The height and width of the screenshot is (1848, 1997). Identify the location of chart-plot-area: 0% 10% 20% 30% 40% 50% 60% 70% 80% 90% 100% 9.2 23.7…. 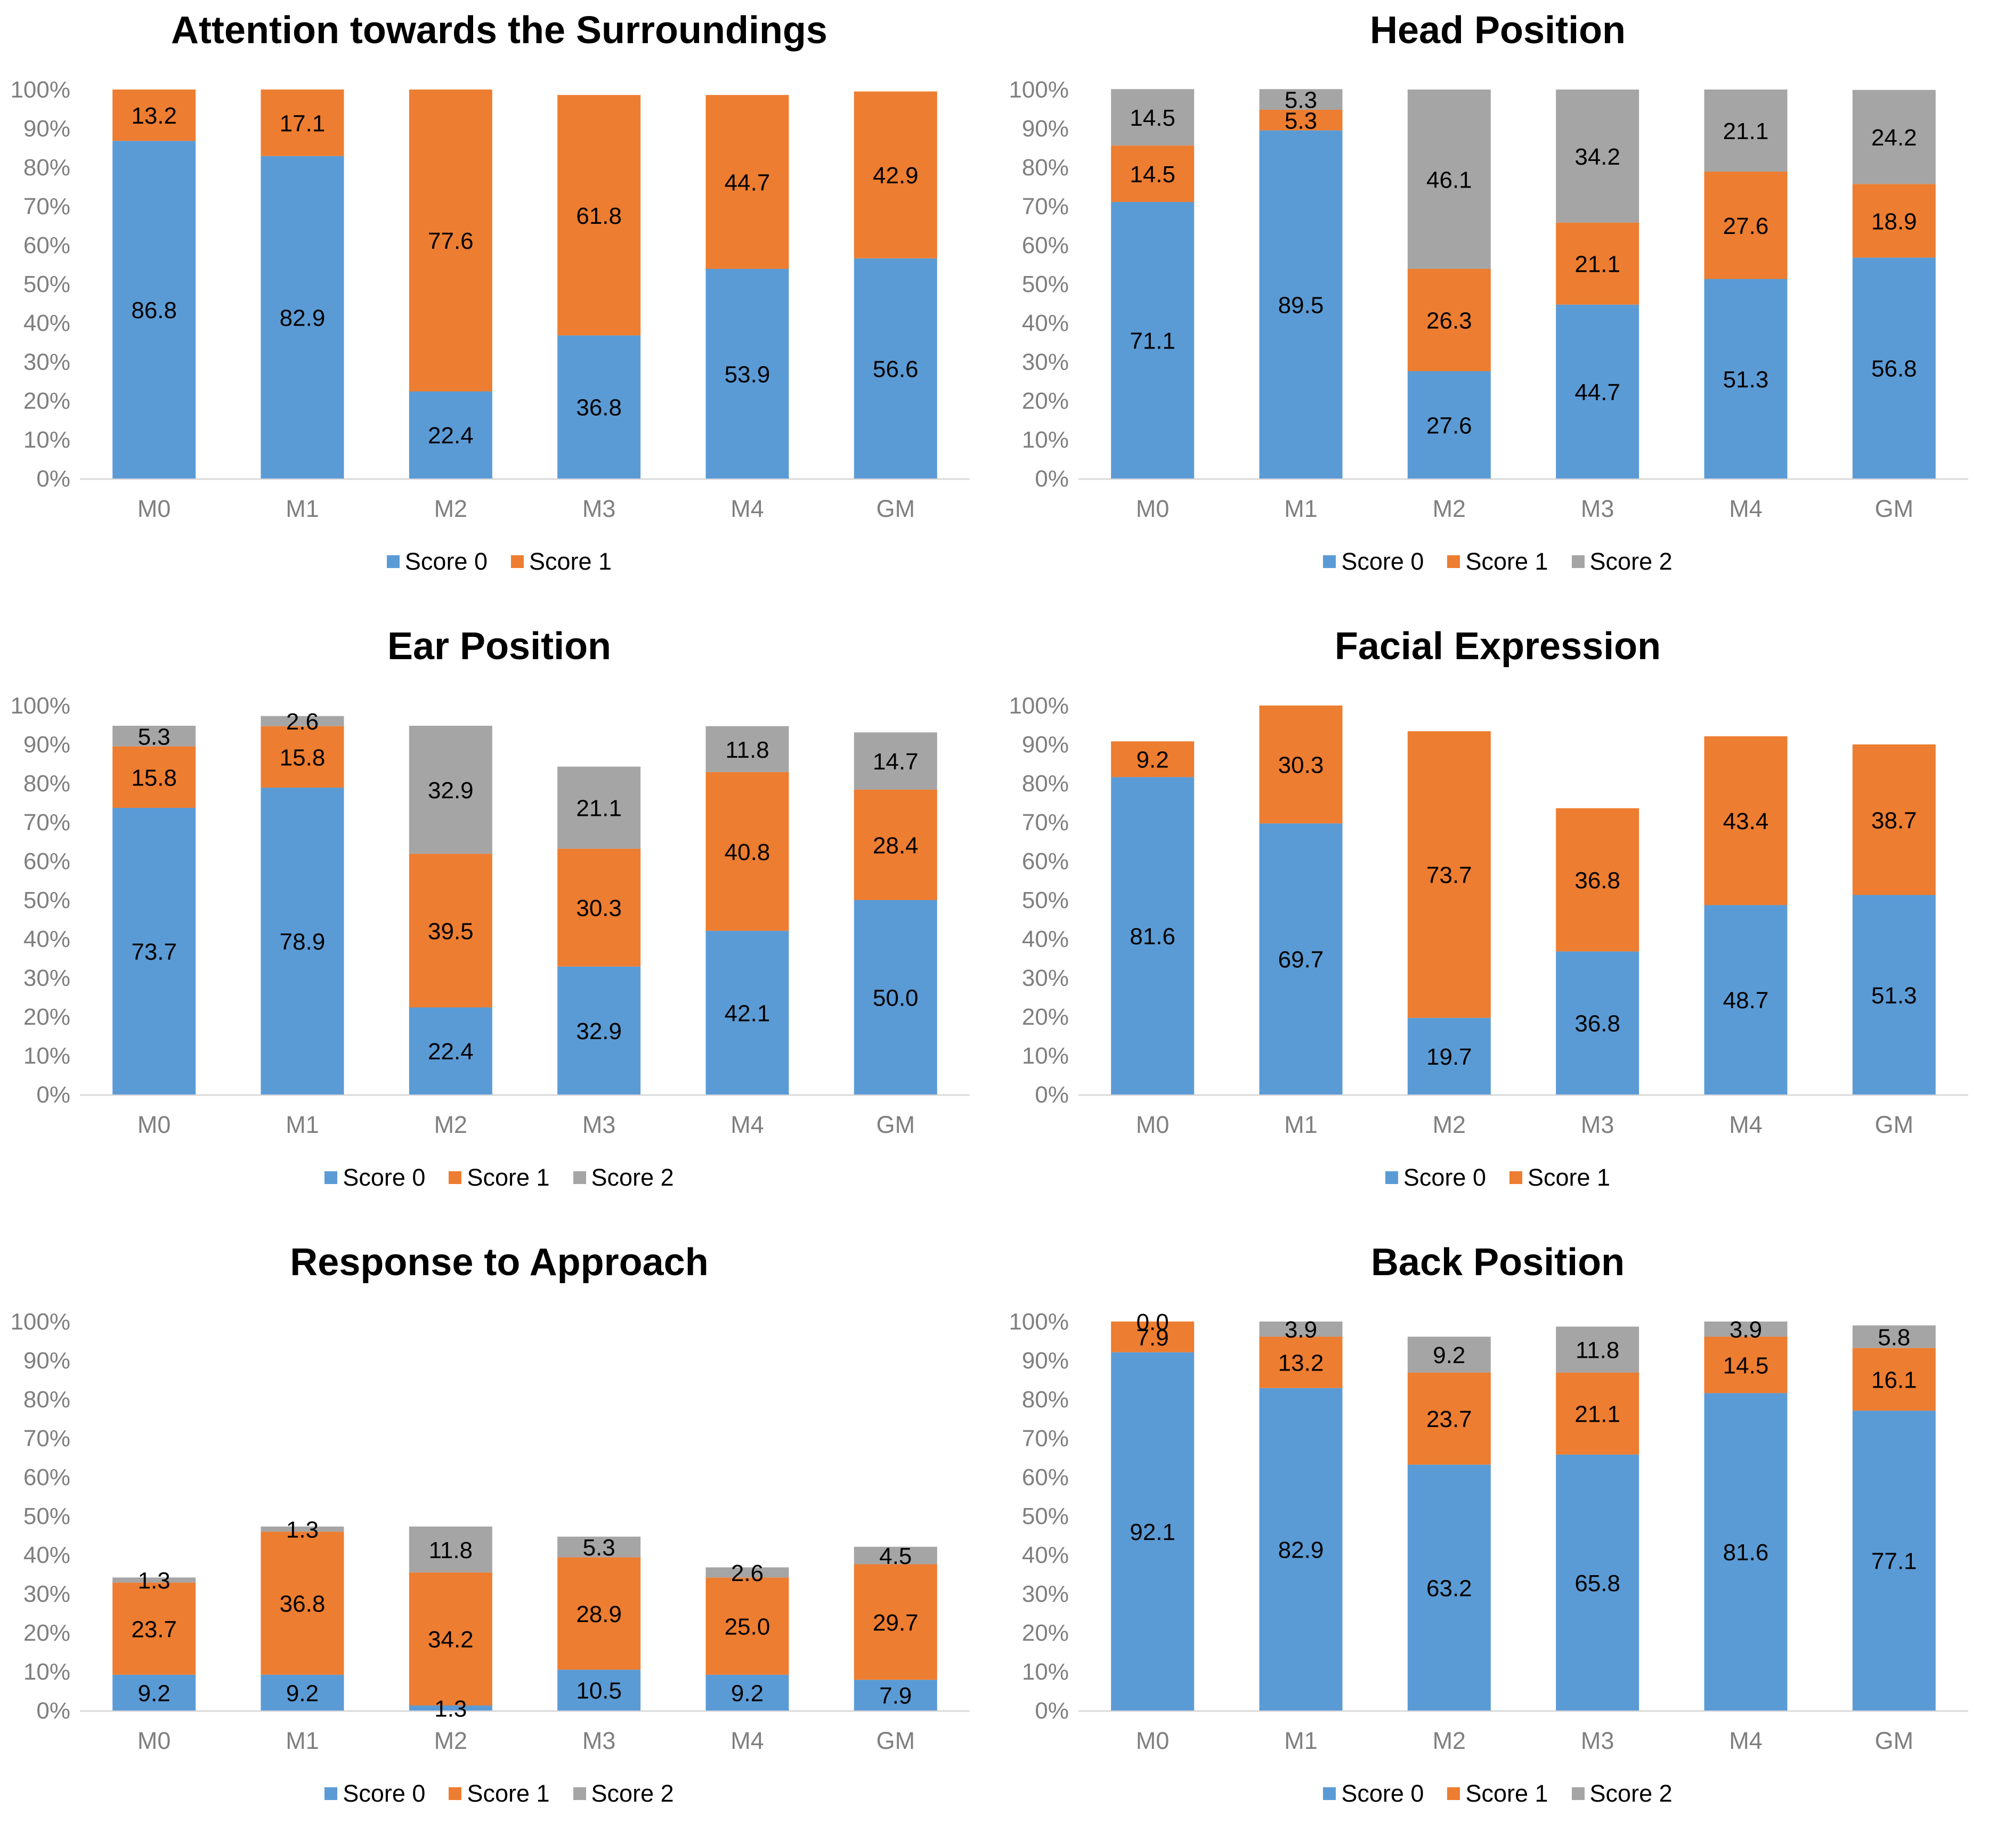
(490, 1531).